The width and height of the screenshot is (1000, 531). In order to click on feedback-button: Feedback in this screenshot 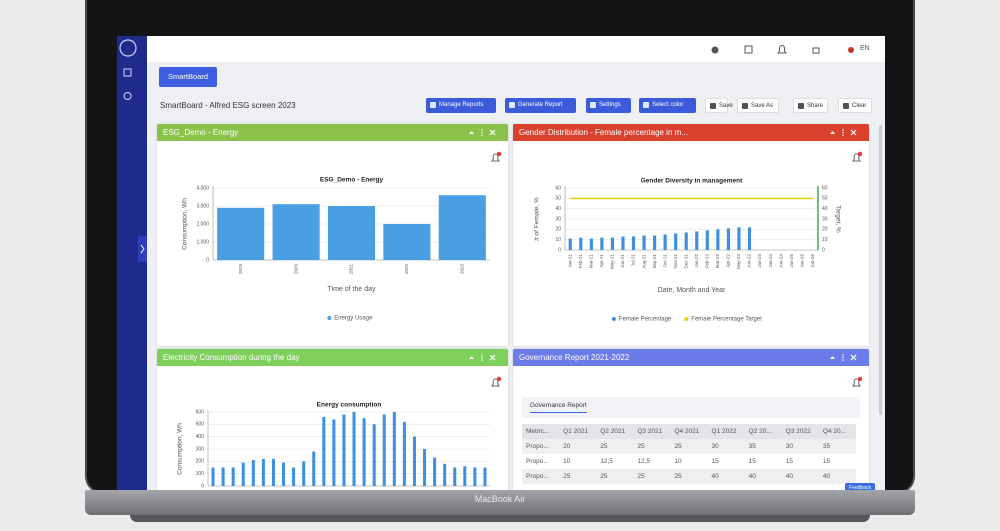, I will do `click(860, 486)`.